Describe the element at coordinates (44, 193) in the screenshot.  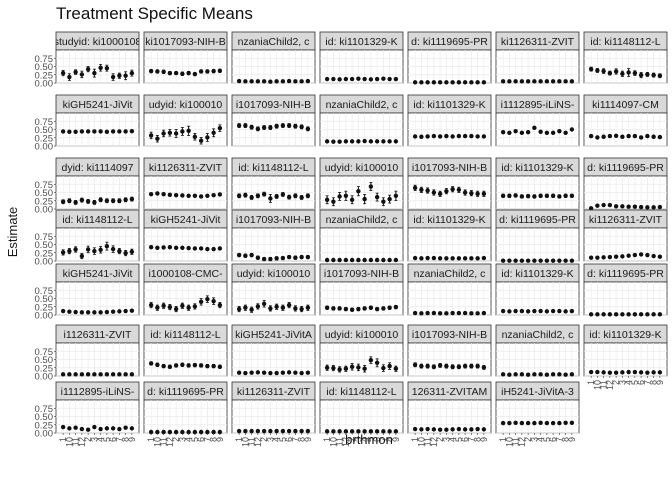
I see `y-tick-label: 0.50` at that location.